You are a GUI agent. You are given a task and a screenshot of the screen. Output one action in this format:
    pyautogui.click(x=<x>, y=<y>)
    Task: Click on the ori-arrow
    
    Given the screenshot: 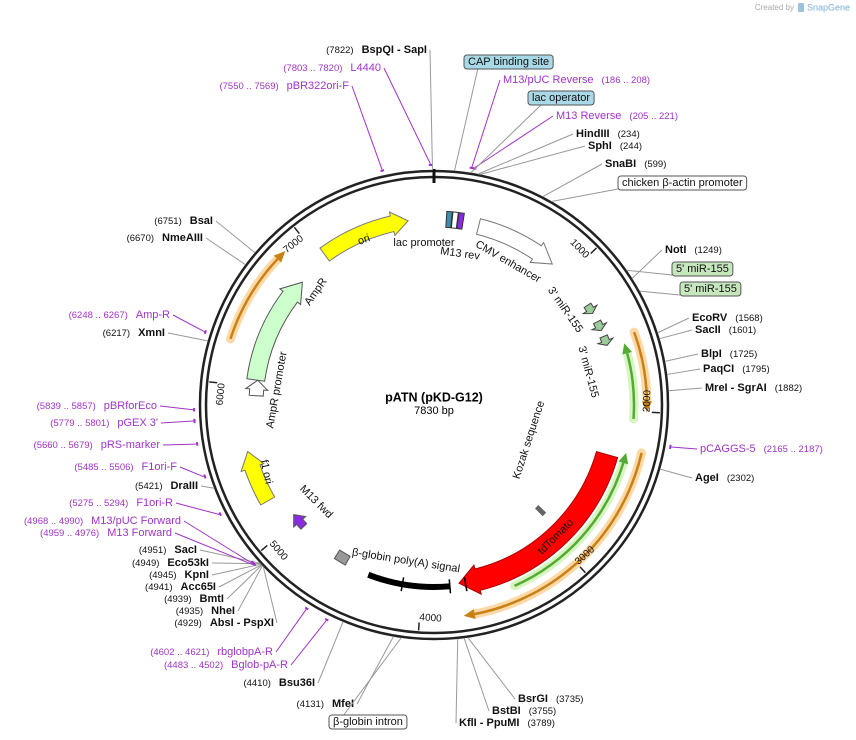 What is the action you would take?
    pyautogui.click(x=364, y=236)
    